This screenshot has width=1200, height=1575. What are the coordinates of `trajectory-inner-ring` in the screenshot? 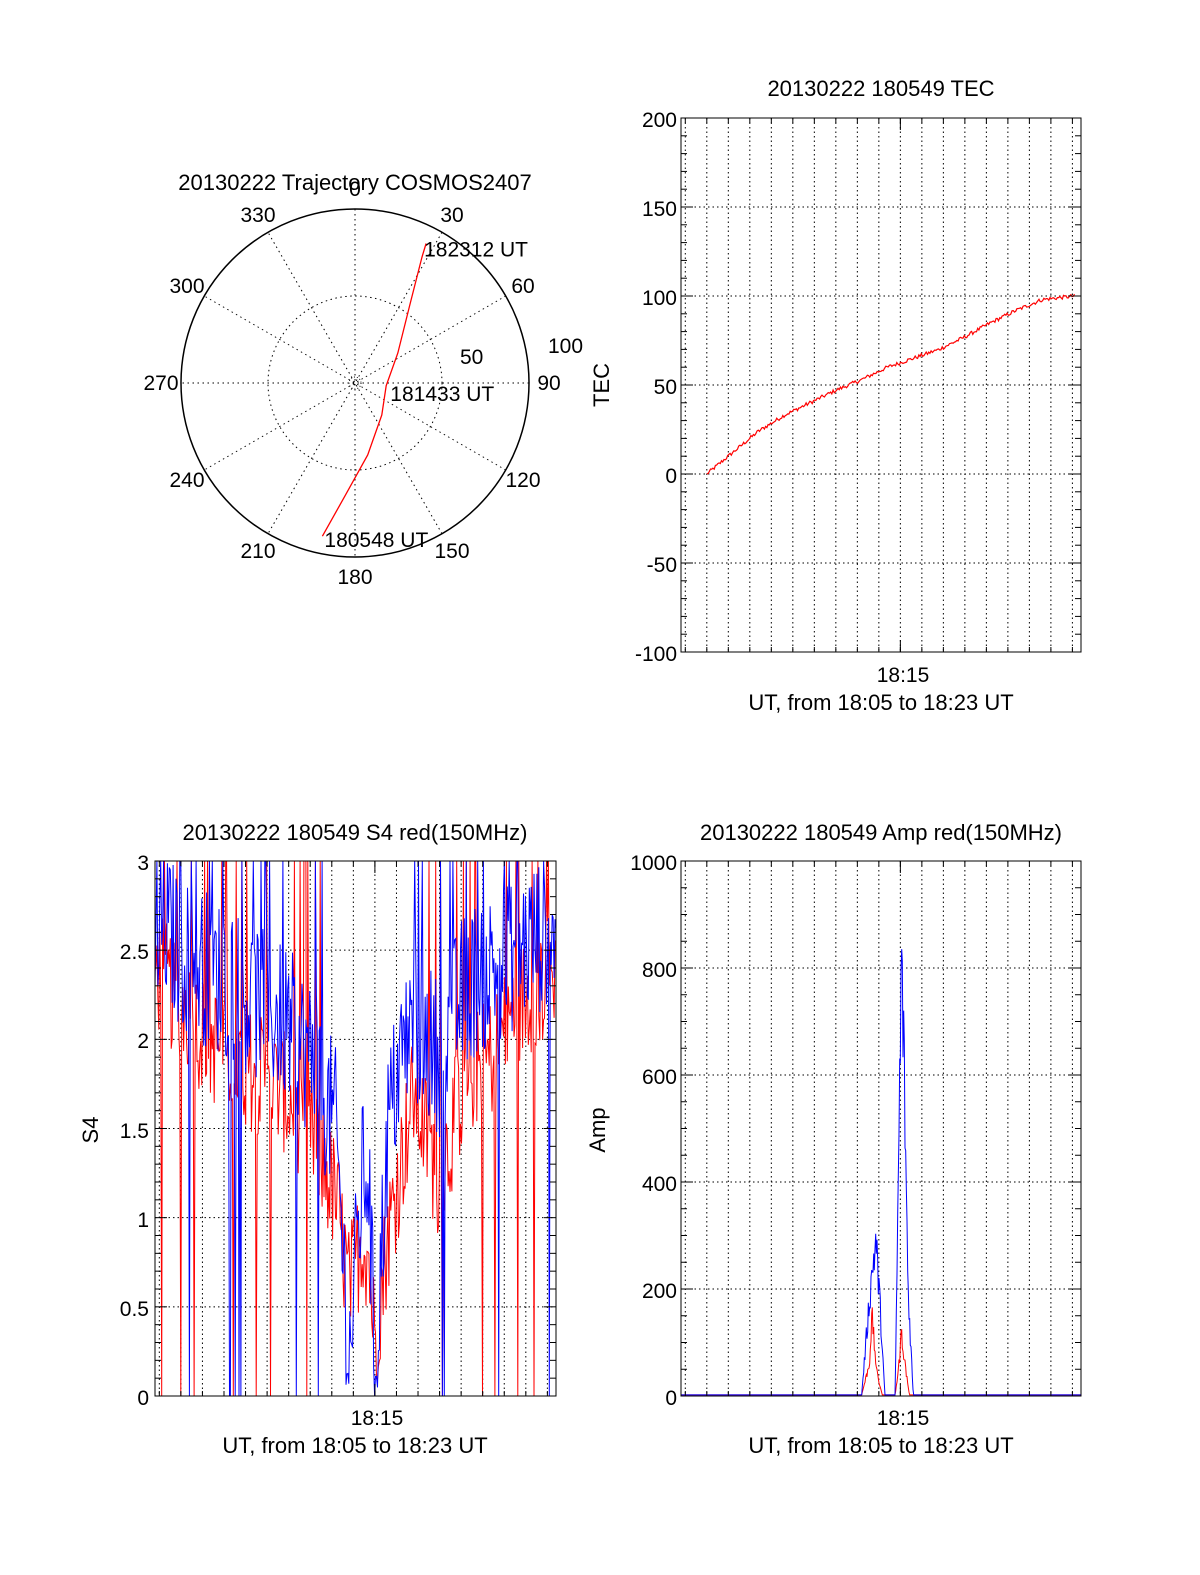 It's located at (355, 383).